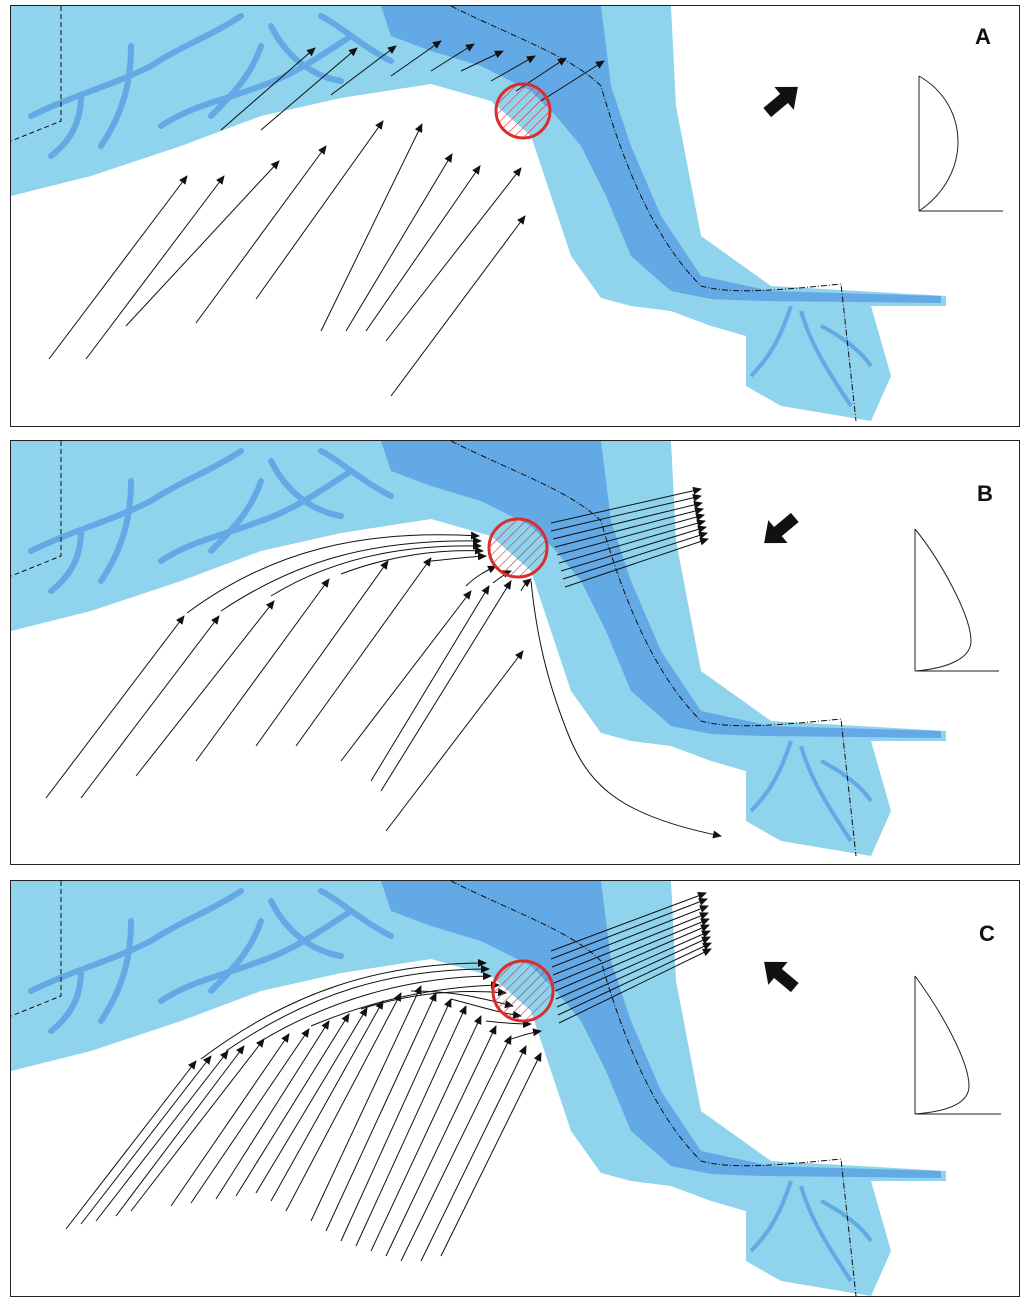  What do you see at coordinates (985, 493) in the screenshot?
I see `panel-label-b: B` at bounding box center [985, 493].